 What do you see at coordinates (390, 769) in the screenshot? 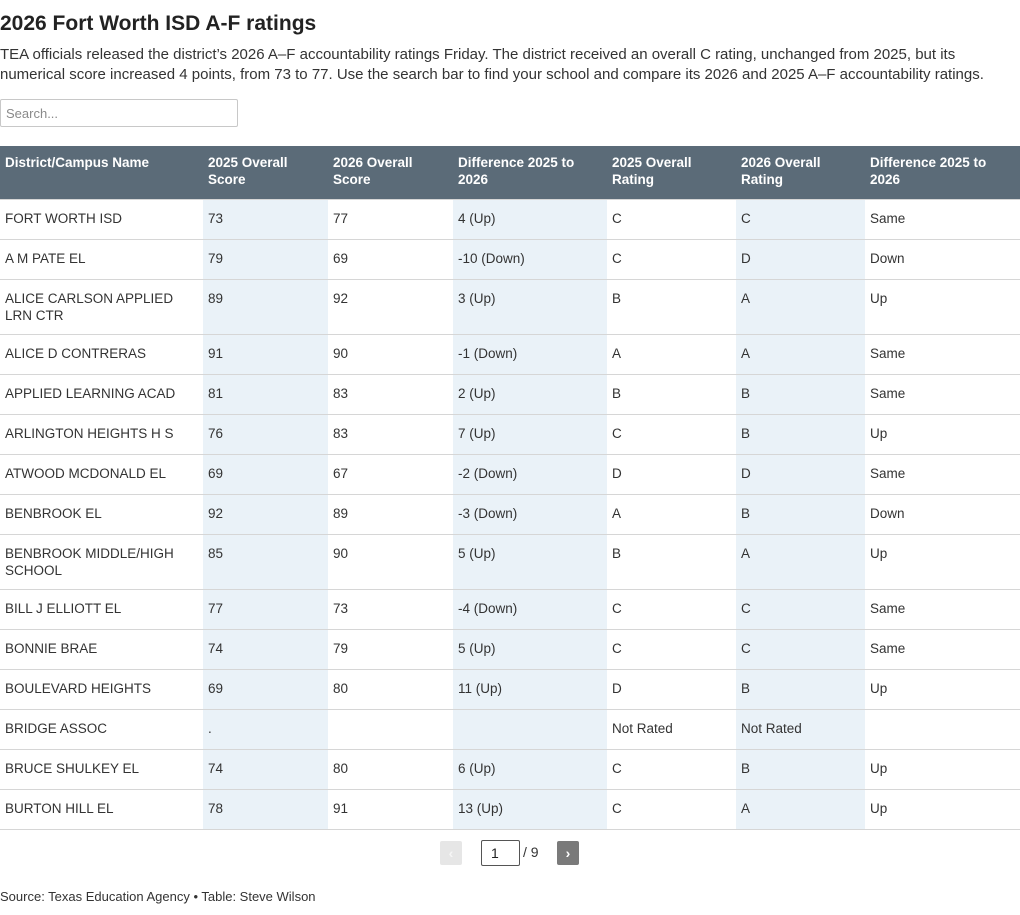
I see `cell-score-2026: 80` at bounding box center [390, 769].